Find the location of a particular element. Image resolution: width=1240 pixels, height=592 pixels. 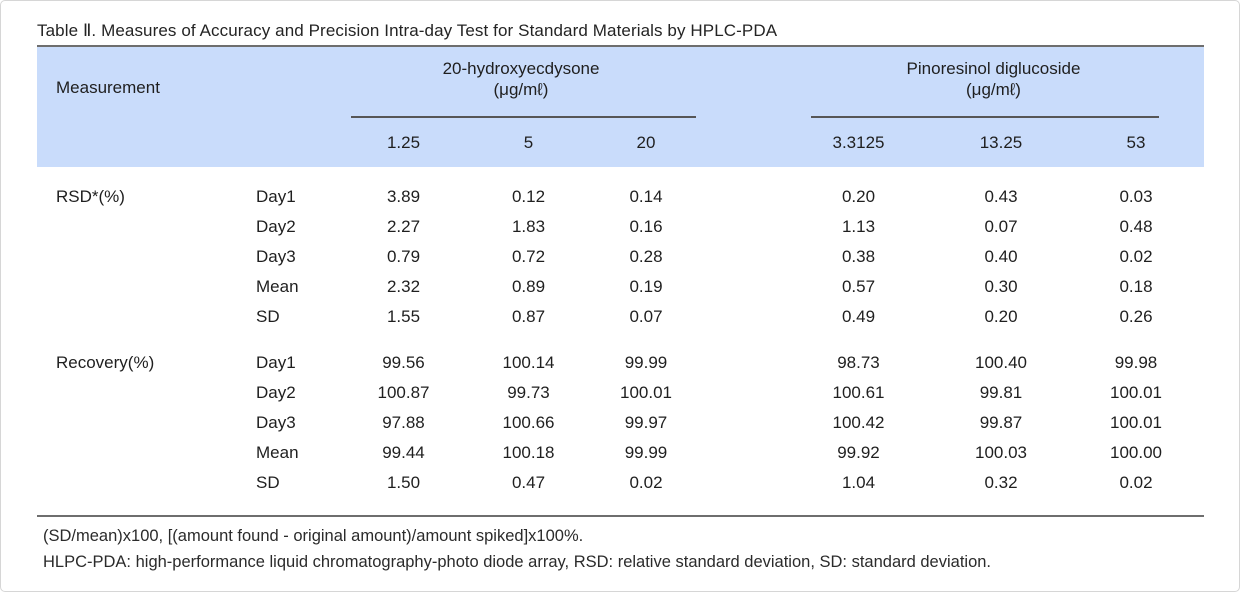

cell: 0.49 is located at coordinates (858, 316).